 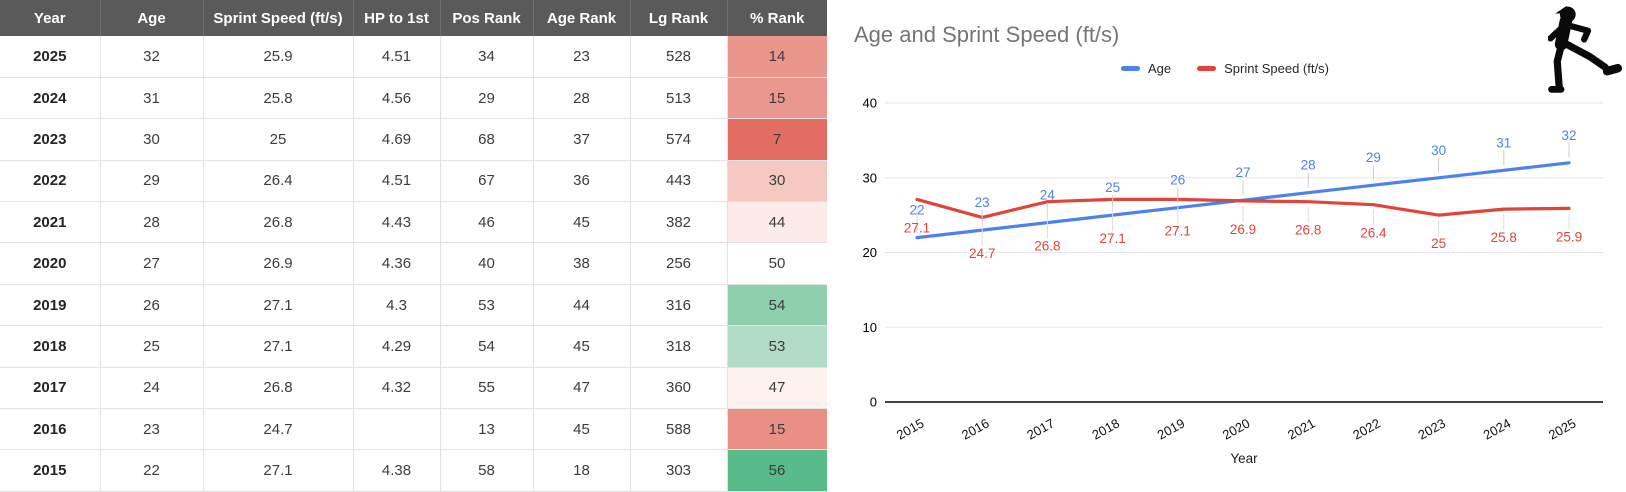 I want to click on sprint-speed-cell: 25.8, so click(x=278, y=98).